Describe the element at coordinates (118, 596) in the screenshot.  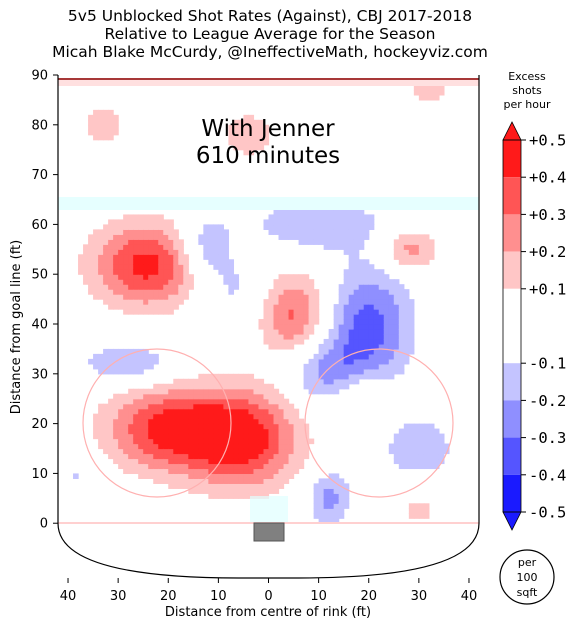
I see `x-tick-label: 30` at that location.